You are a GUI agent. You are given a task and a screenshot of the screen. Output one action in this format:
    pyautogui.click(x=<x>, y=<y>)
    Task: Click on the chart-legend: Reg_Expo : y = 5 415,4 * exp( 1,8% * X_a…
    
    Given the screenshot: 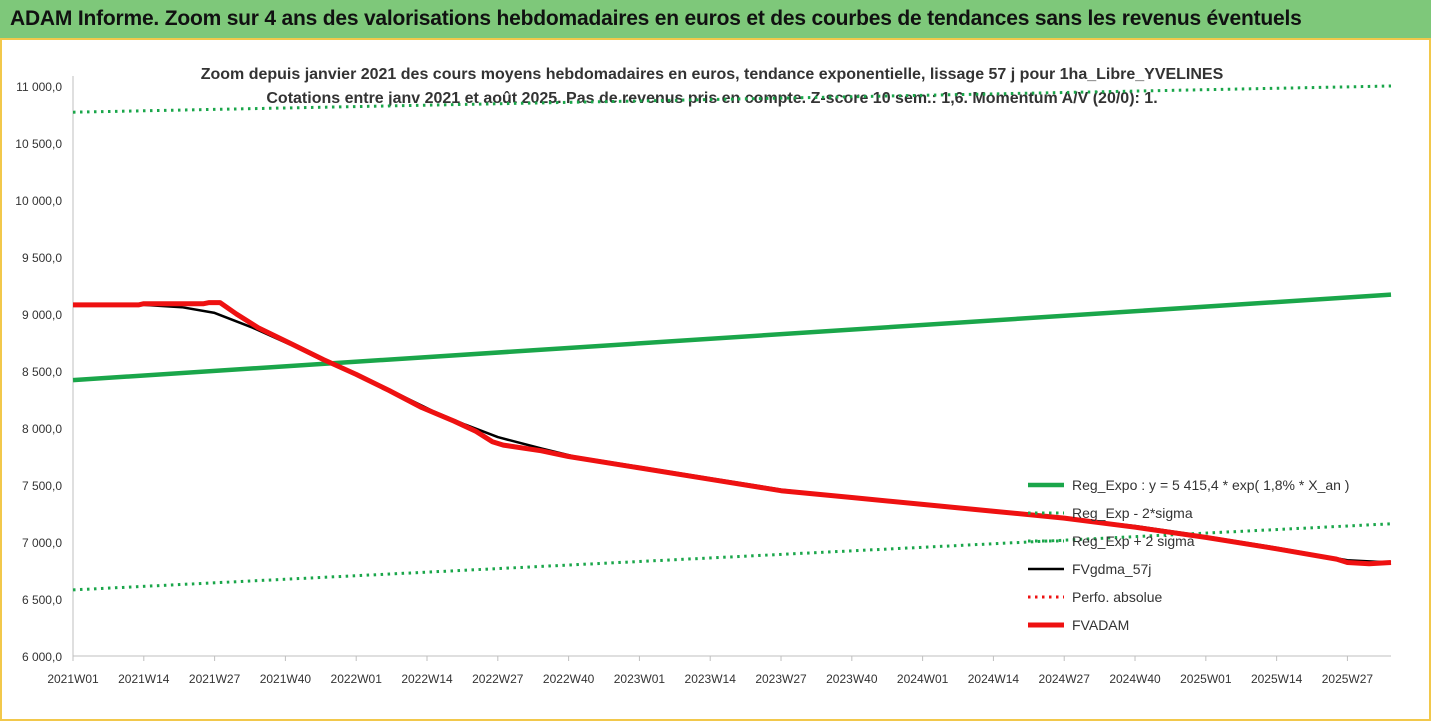 What is the action you would take?
    pyautogui.click(x=1188, y=555)
    